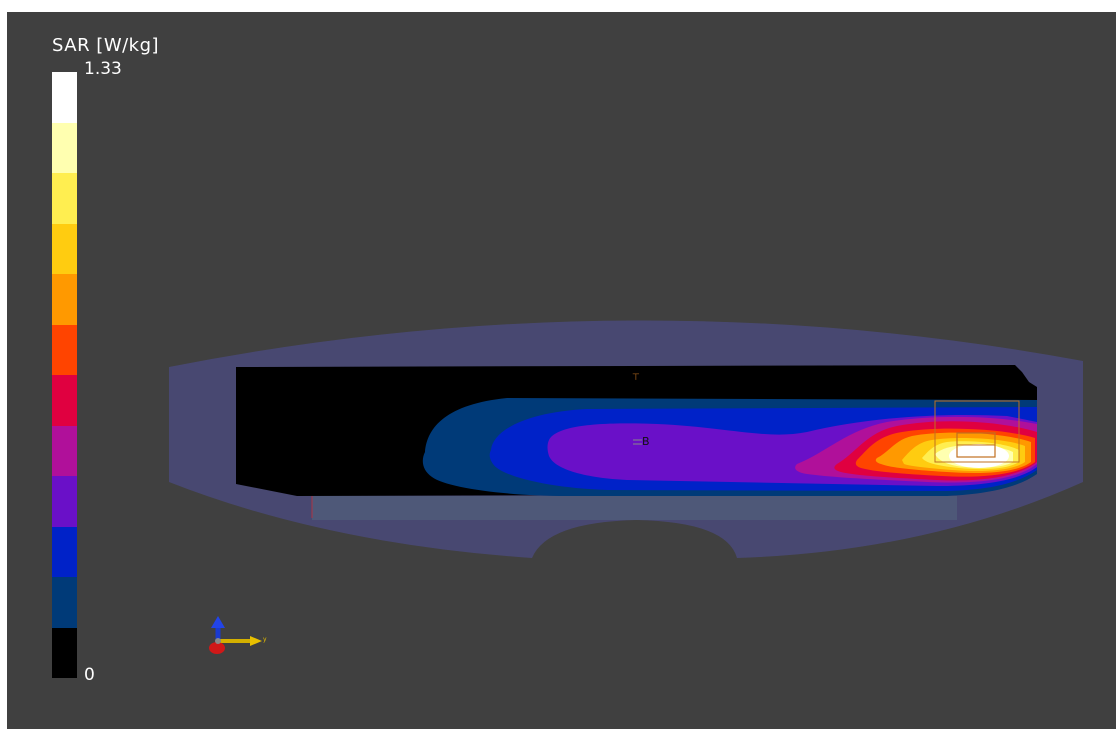  Describe the element at coordinates (646, 441) in the screenshot. I see `marker-center-label: B` at that location.